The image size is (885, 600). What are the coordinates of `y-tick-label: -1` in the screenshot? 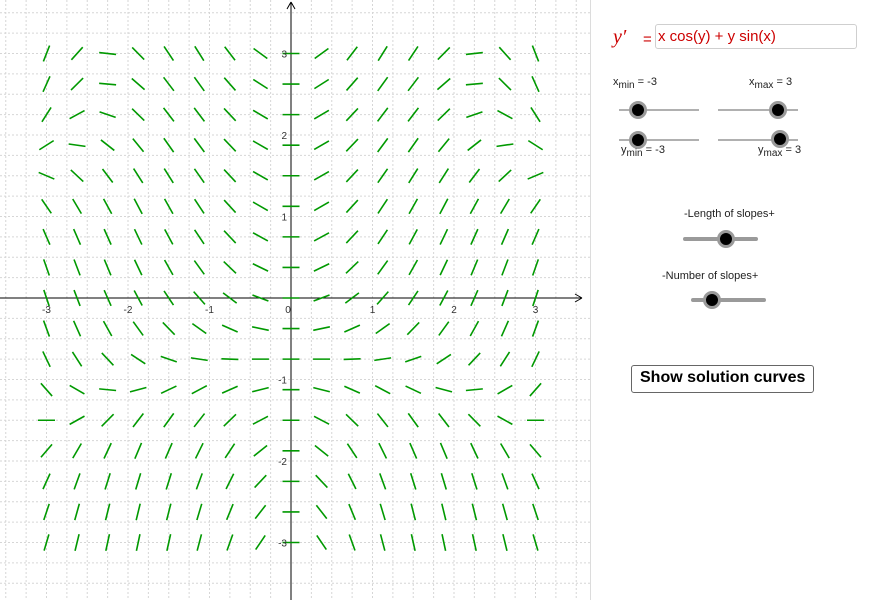 It's located at (282, 381).